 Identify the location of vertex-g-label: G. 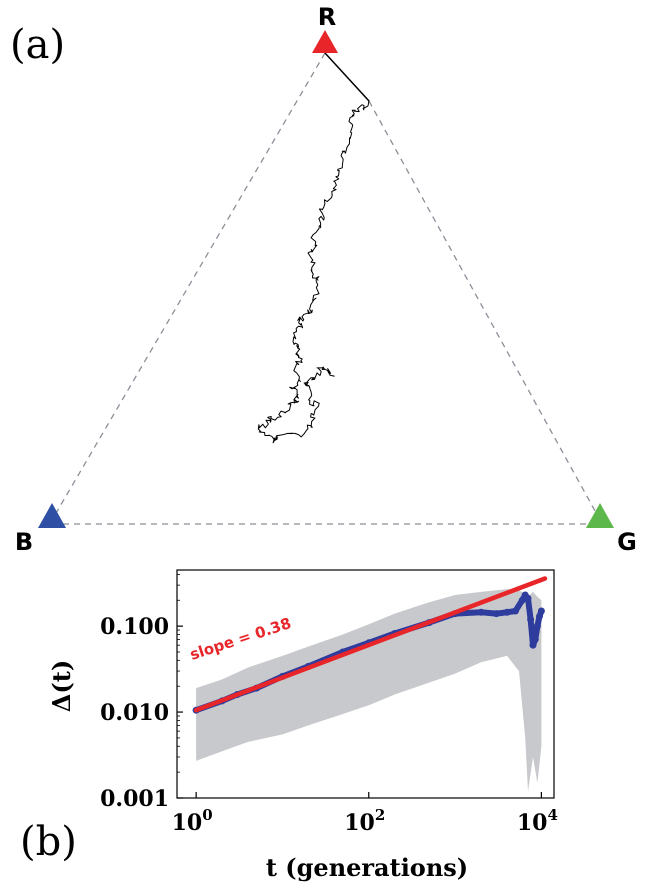
(627, 542).